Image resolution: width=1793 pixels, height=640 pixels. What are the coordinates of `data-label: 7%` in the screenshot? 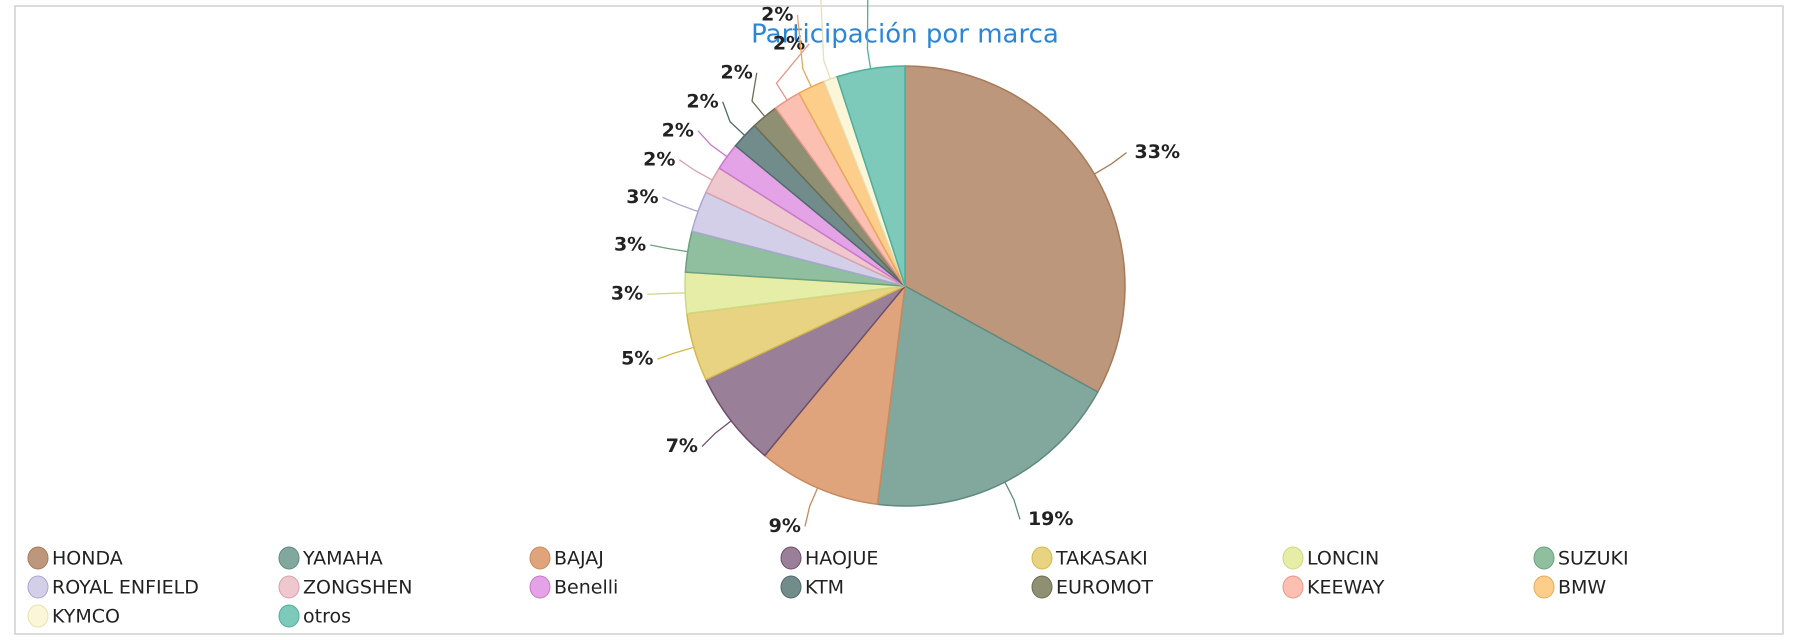 It's located at (682, 446).